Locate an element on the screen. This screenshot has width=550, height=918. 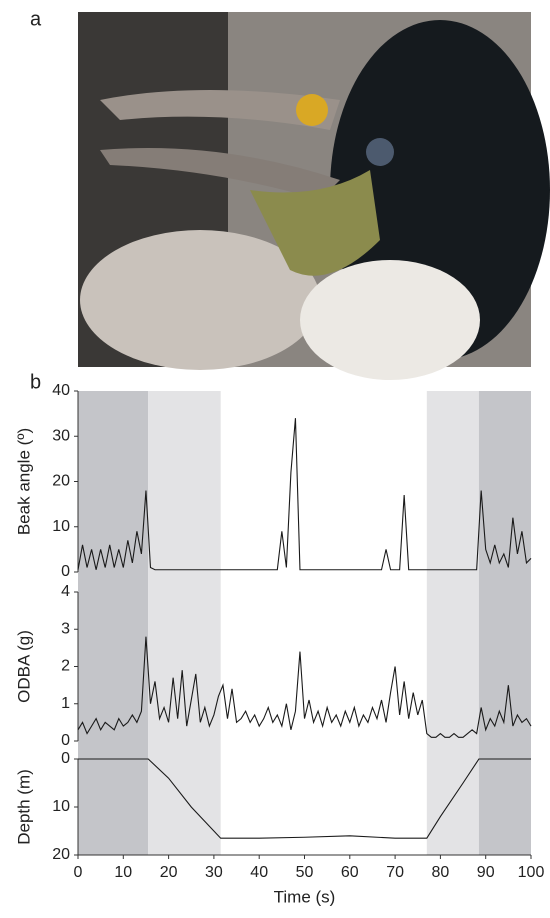
x-tick-label: 50 is located at coordinates (305, 872).